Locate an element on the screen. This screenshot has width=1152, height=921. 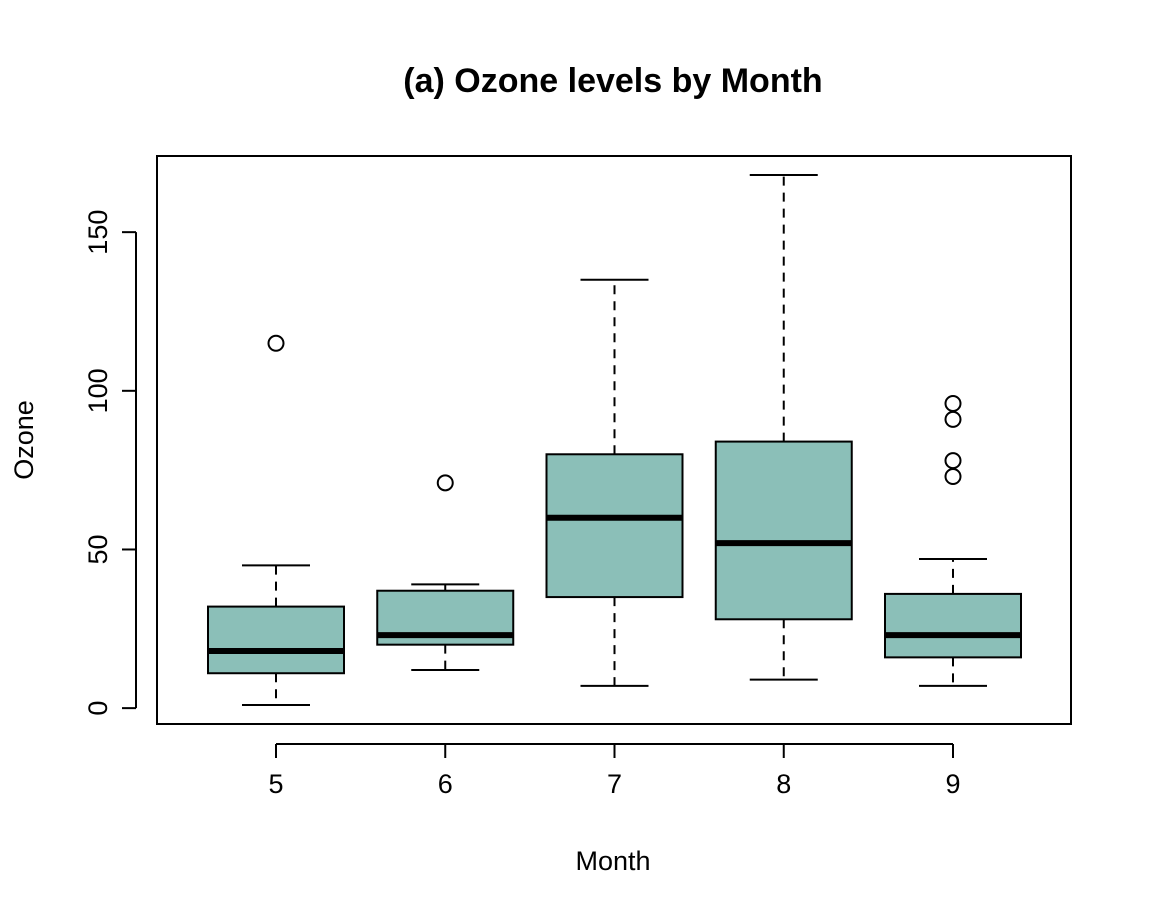
y-tick-label: 150 is located at coordinates (98, 232).